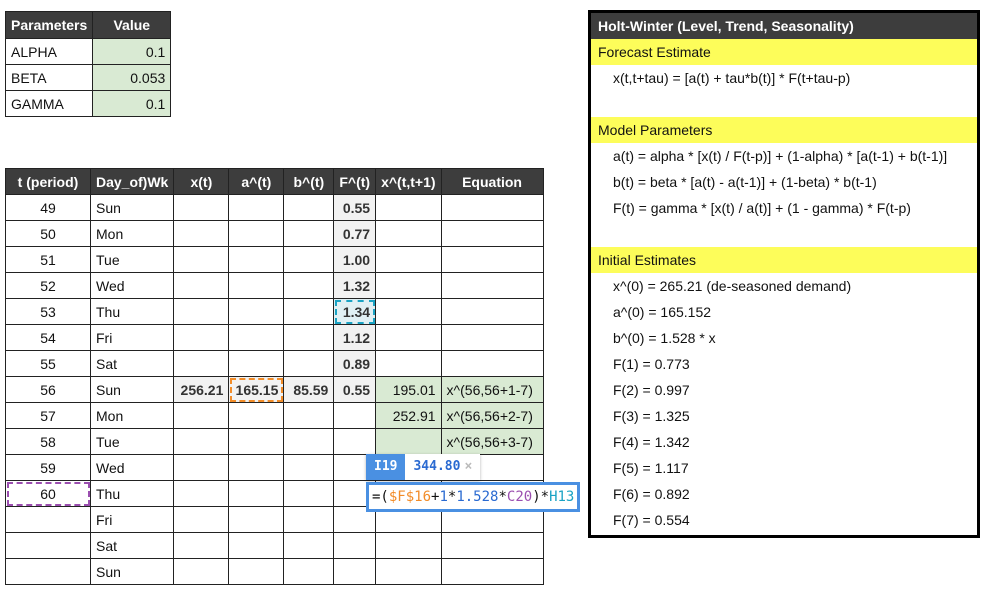  What do you see at coordinates (355, 363) in the screenshot?
I see `table-cell: 0.89` at bounding box center [355, 363].